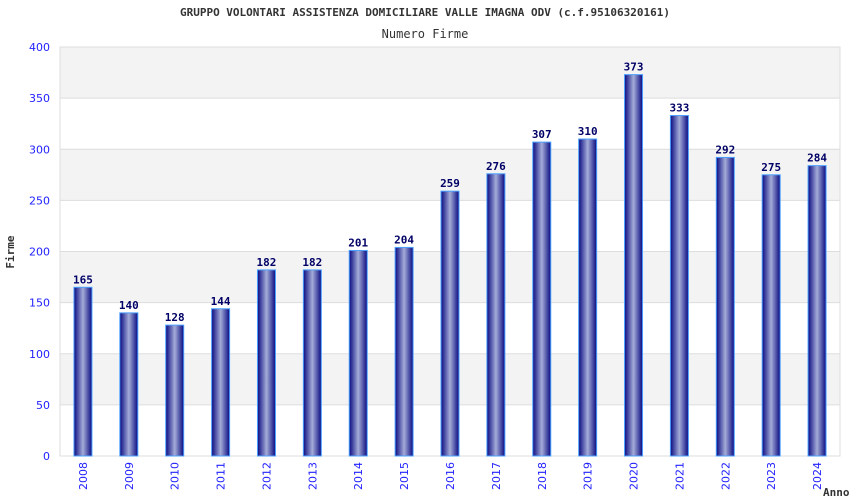 The image size is (850, 500). I want to click on y-tick-label: 350, so click(39, 98).